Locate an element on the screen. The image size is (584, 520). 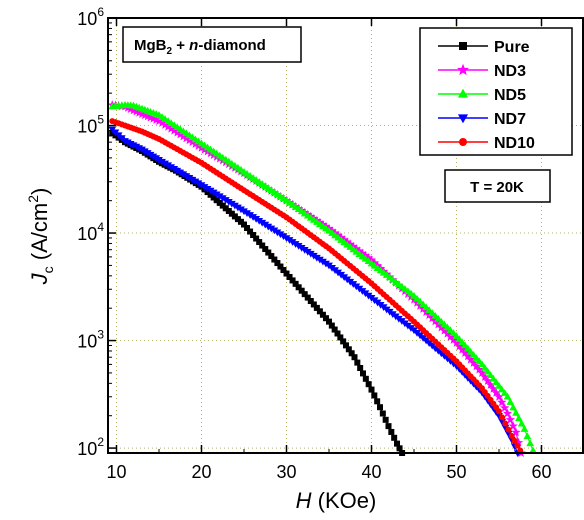
legend-label-ND7: ND7 is located at coordinates (510, 119).